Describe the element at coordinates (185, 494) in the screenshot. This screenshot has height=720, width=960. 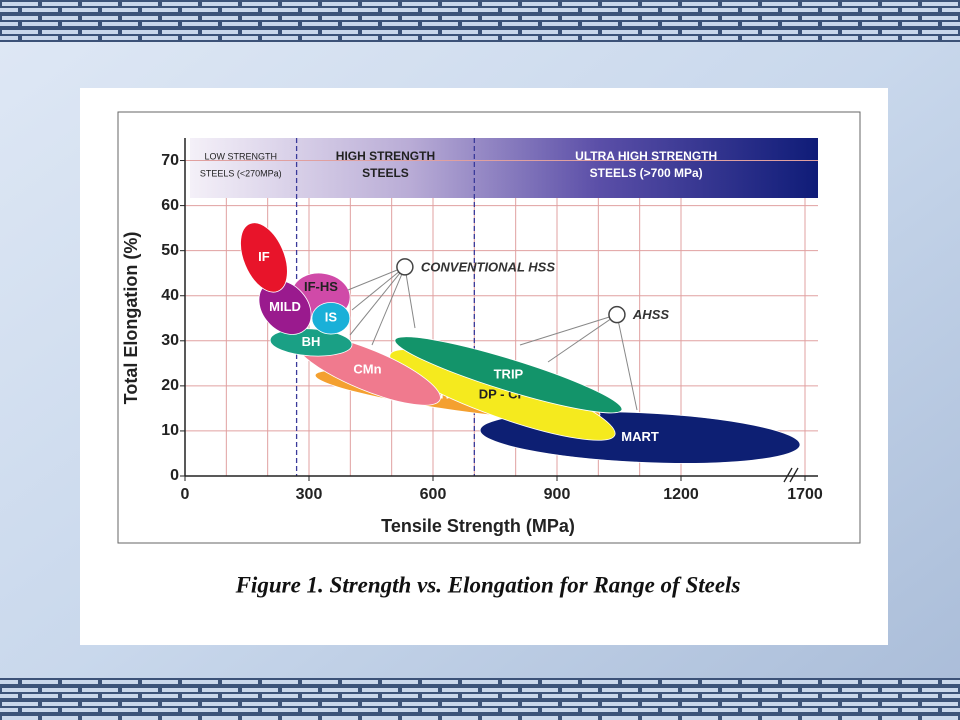
I see `x-tick-label: 0` at that location.